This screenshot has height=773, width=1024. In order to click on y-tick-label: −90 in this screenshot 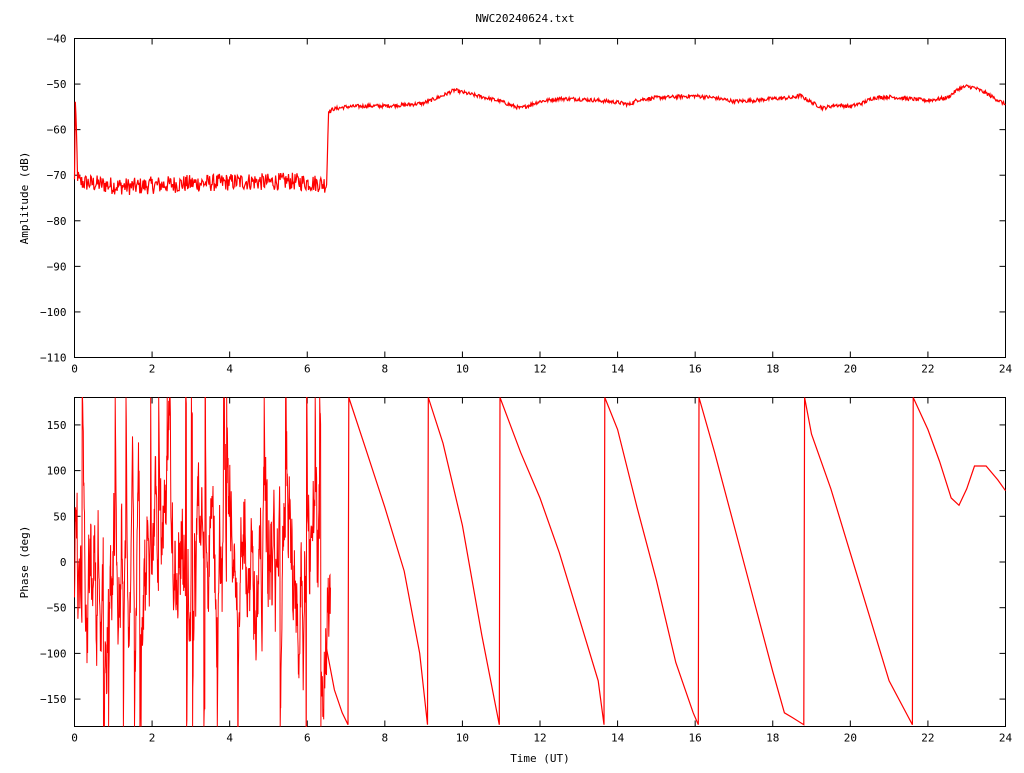, I will do `click(57, 266)`.